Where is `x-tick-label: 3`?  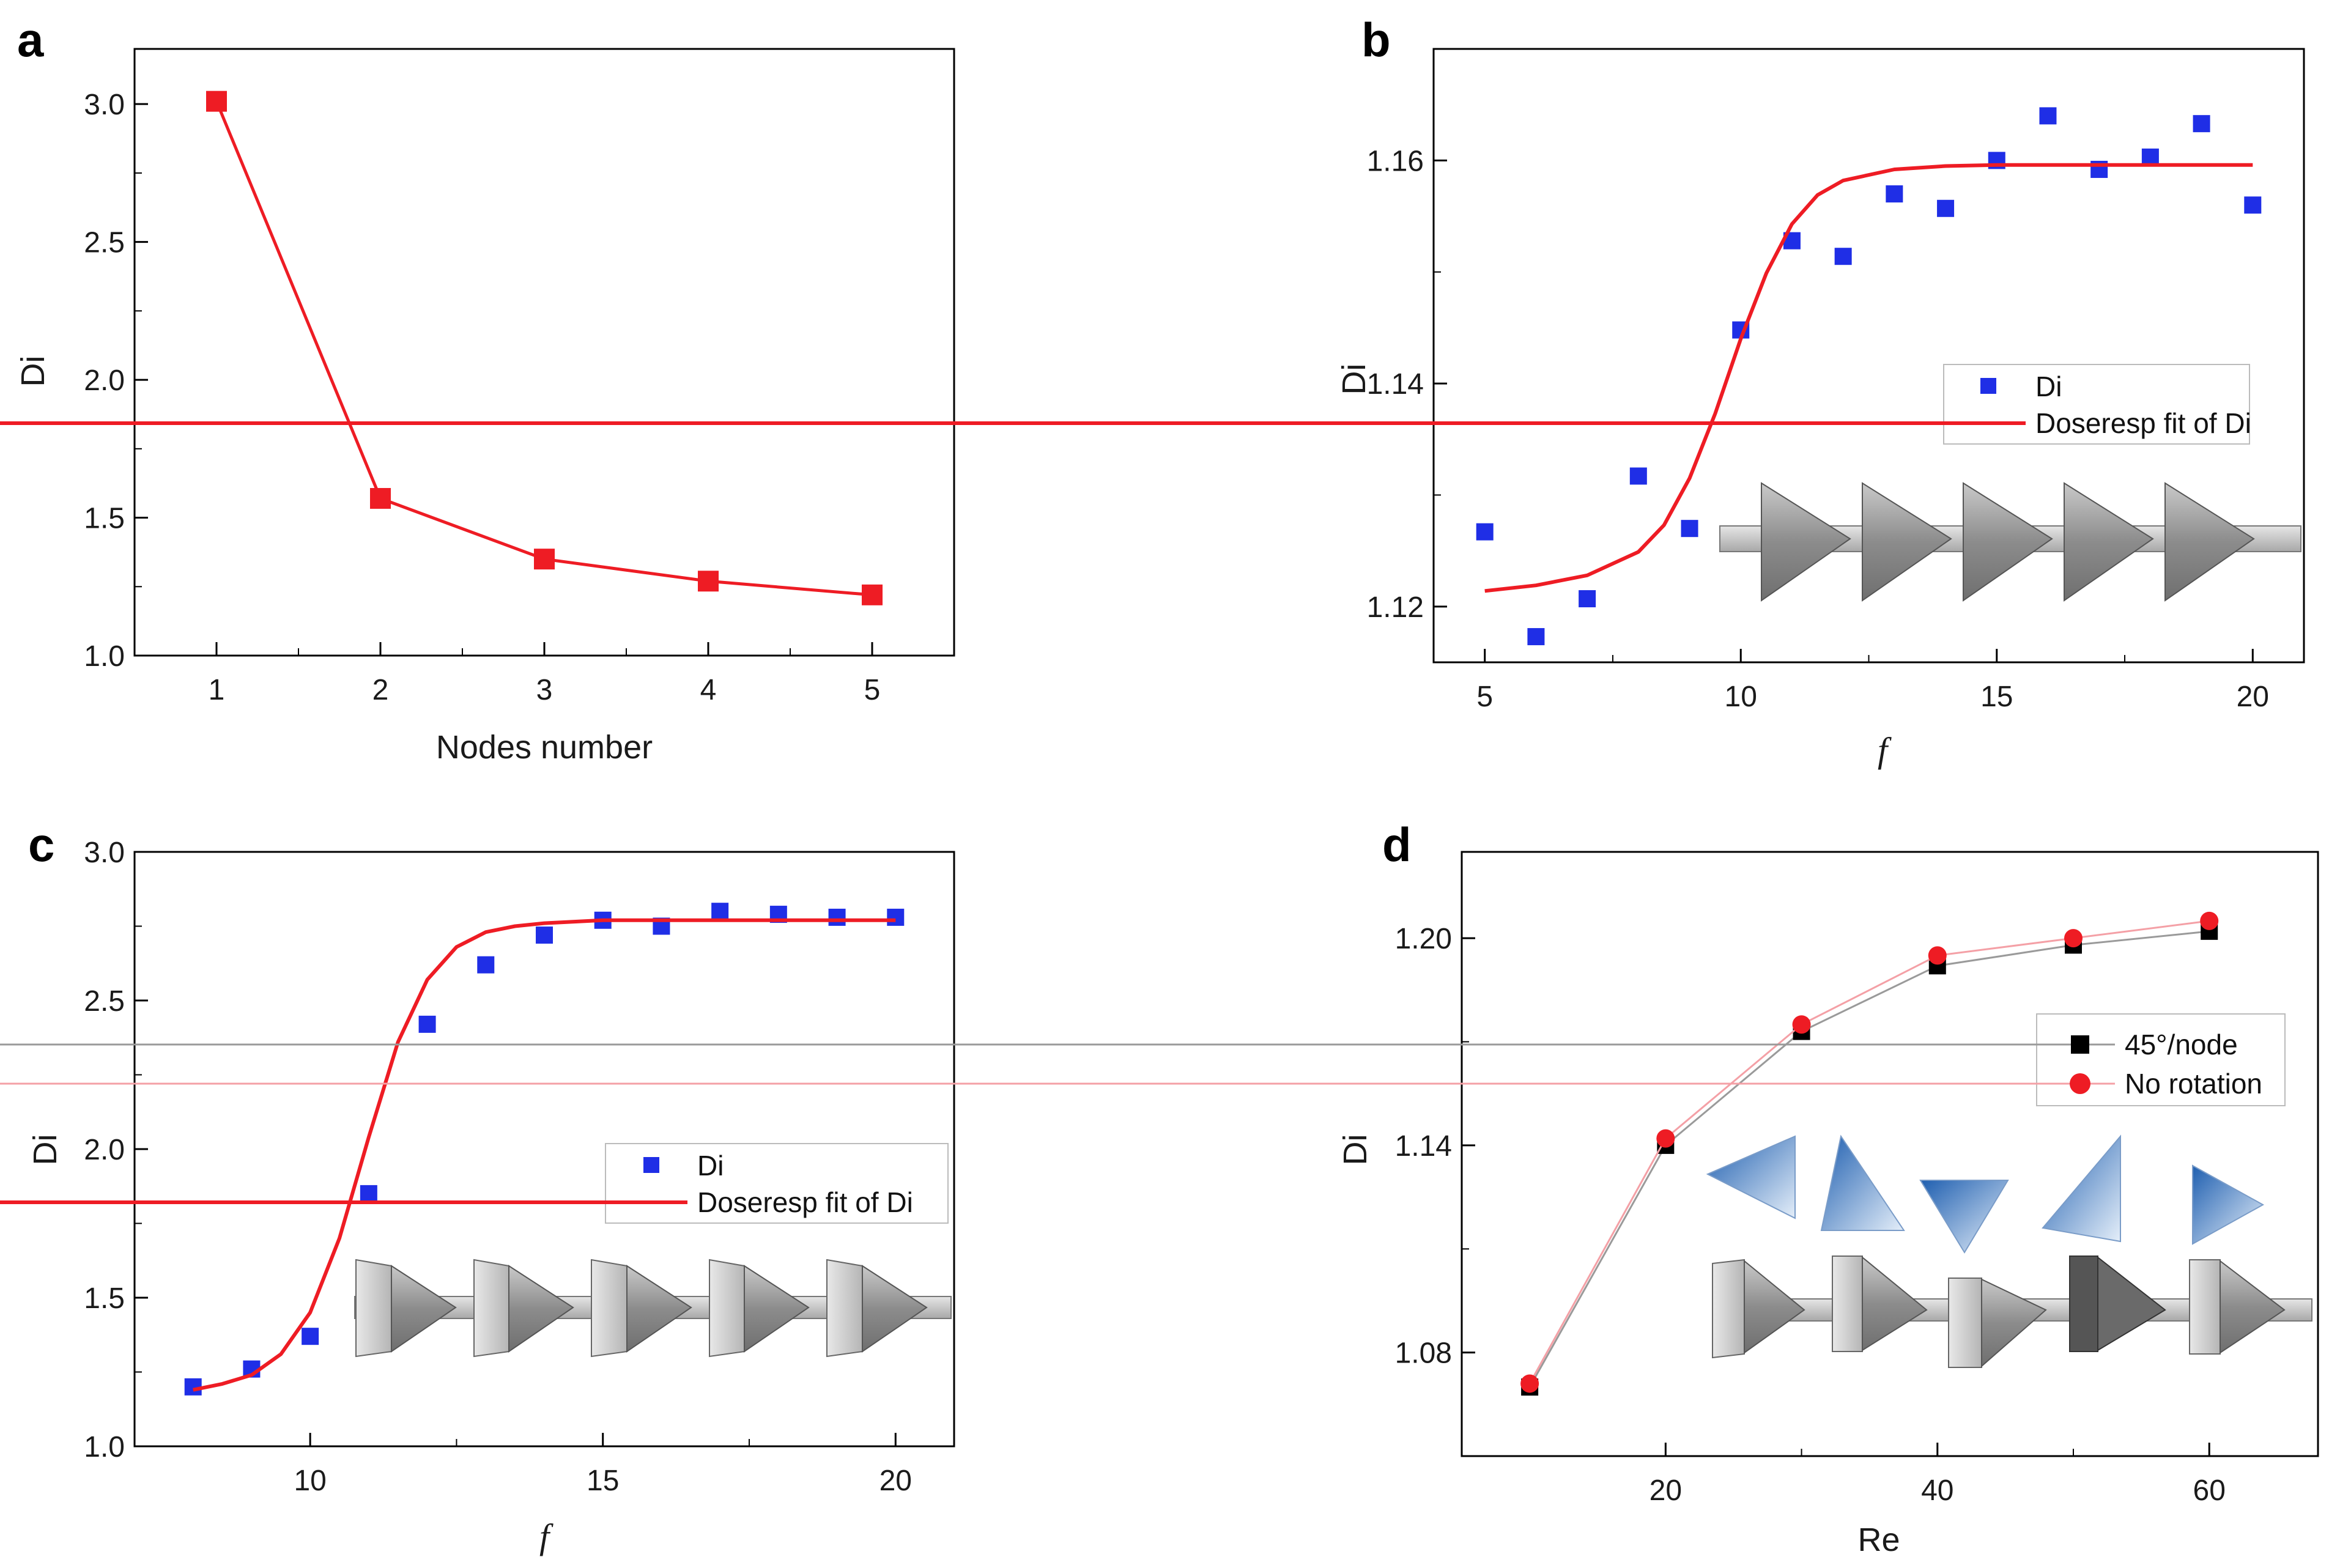
x-tick-label: 3 is located at coordinates (544, 690).